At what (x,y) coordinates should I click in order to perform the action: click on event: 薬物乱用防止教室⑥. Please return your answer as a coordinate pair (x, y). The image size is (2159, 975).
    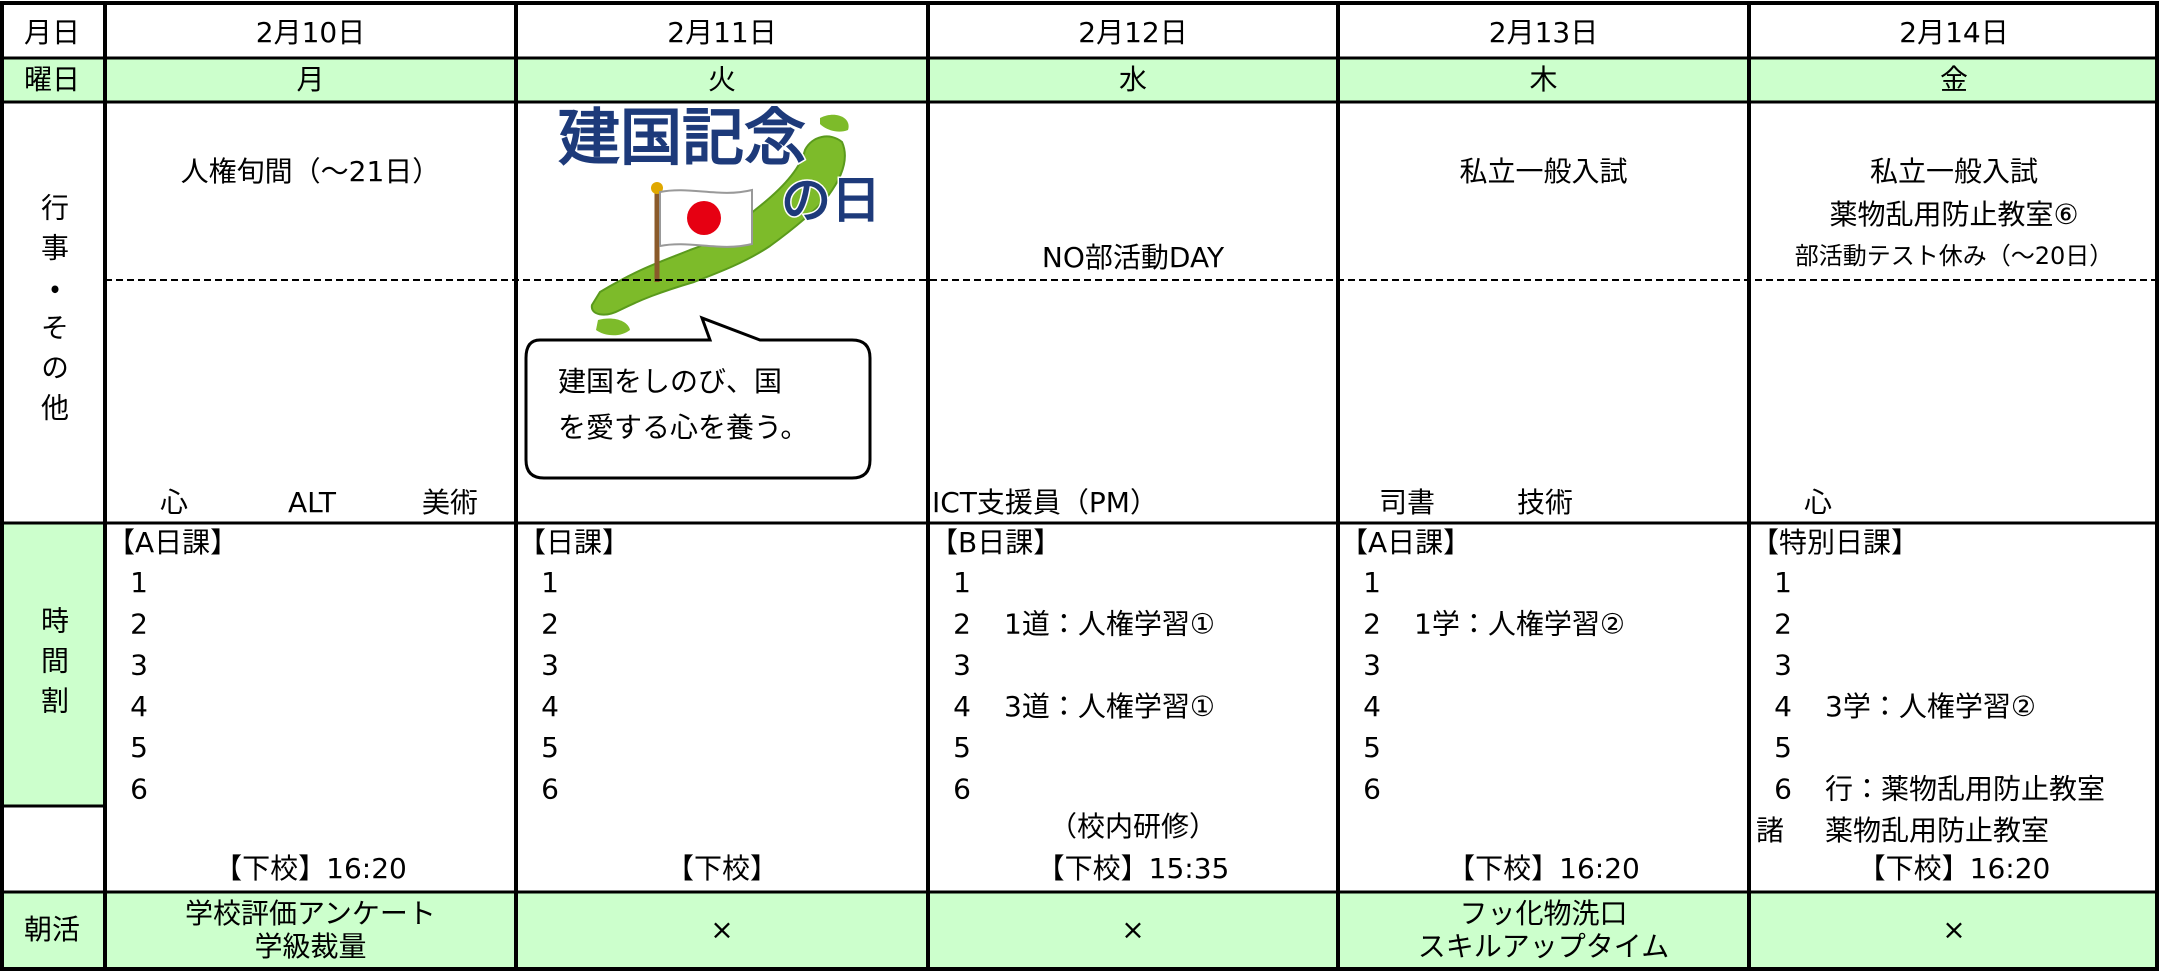
    Looking at the image, I should click on (1953, 214).